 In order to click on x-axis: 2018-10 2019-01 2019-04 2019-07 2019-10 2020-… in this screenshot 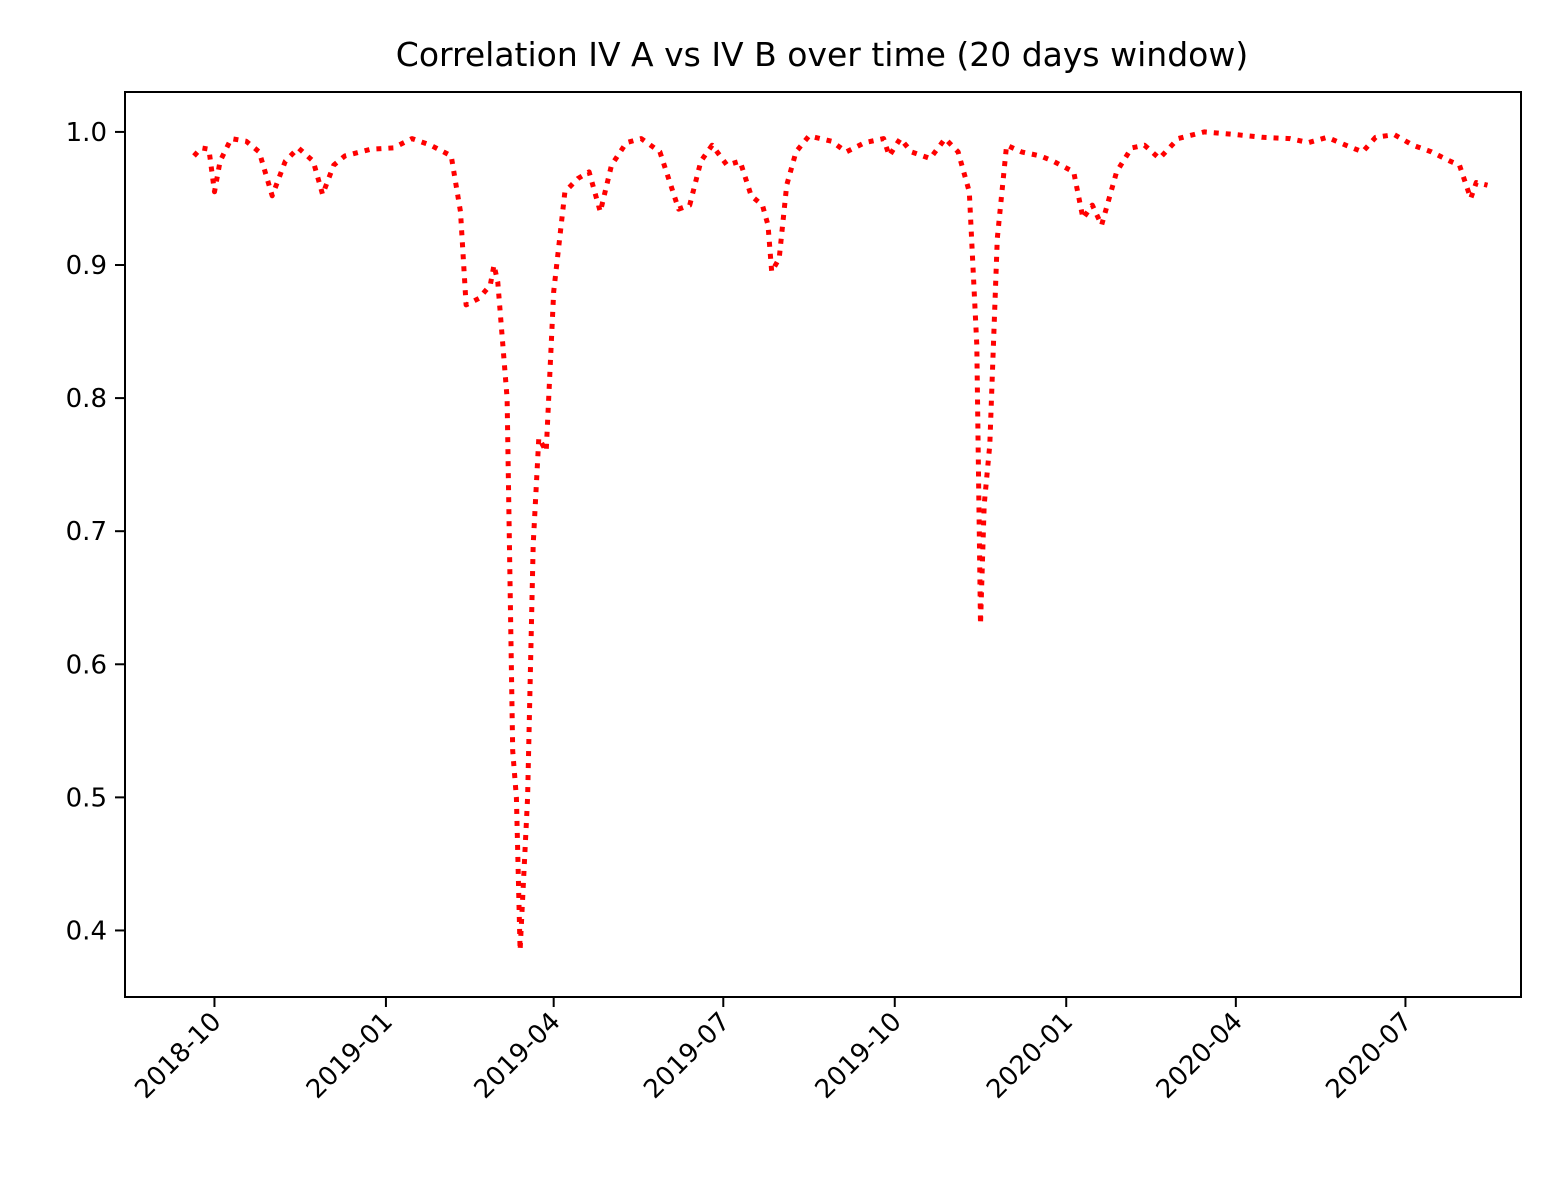, I will do `click(773, 1051)`.